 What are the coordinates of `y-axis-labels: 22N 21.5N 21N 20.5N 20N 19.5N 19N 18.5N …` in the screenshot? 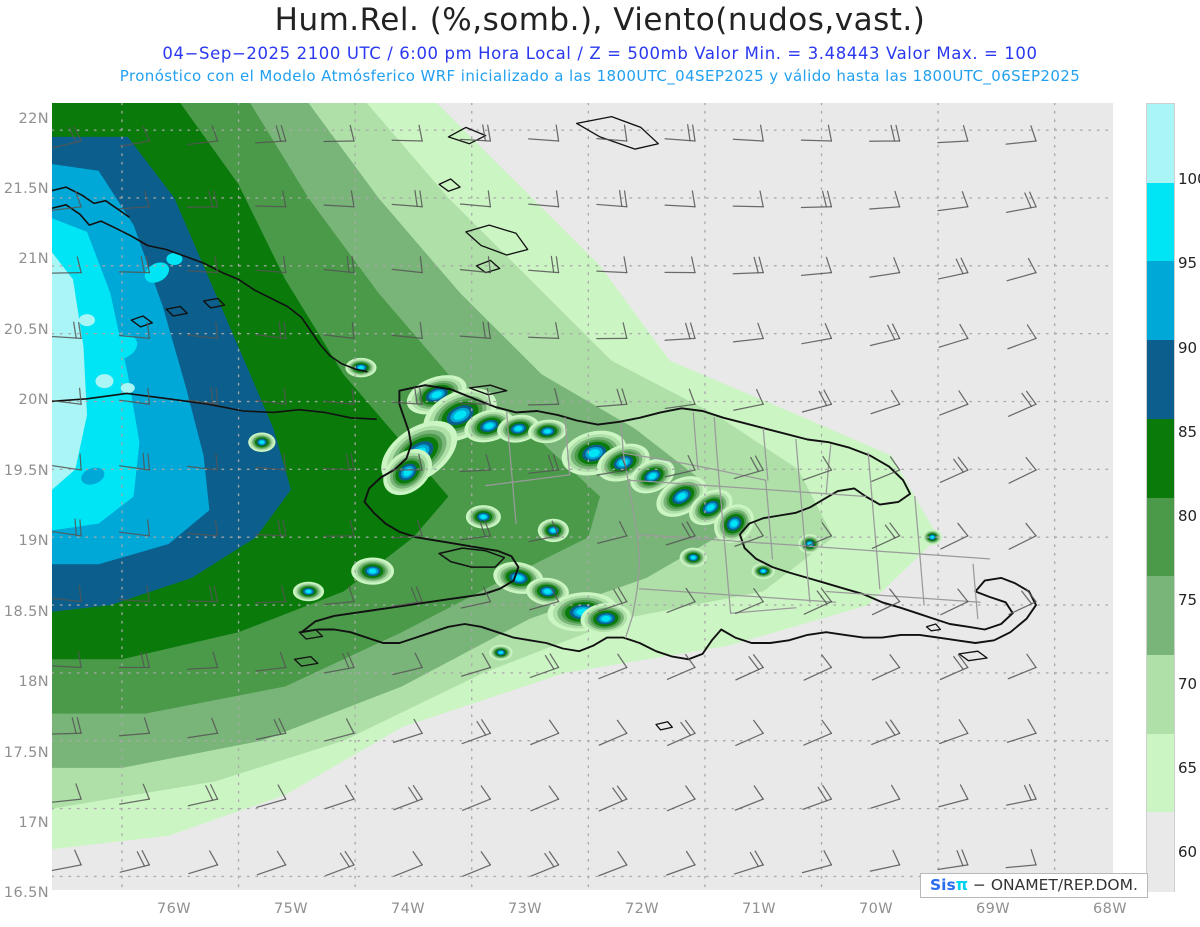 It's located at (26, 502).